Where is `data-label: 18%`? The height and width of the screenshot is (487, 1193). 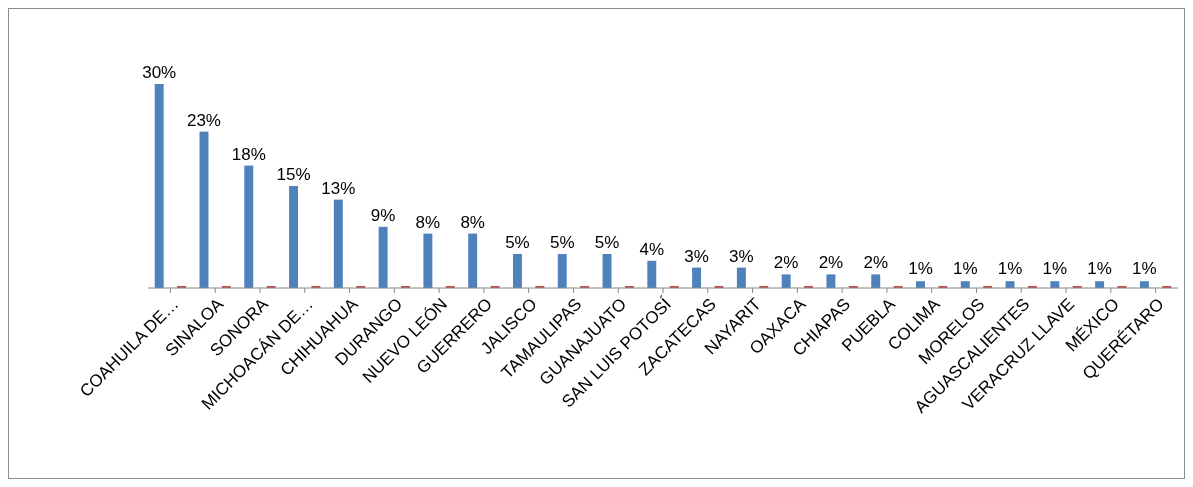
data-label: 18% is located at coordinates (248, 154).